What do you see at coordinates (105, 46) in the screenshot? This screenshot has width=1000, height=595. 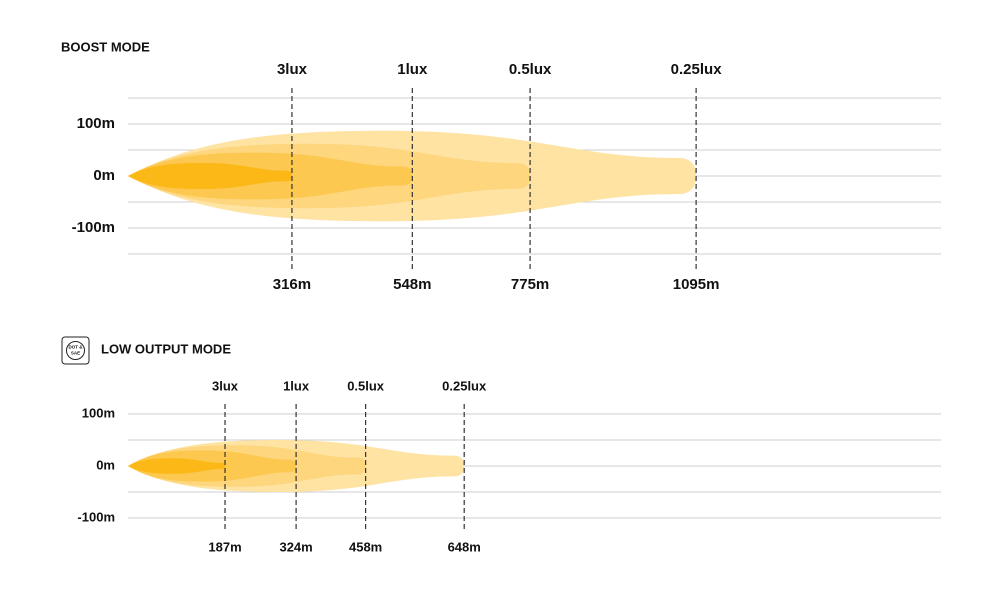 I see `chart-title: BOOST MODE` at bounding box center [105, 46].